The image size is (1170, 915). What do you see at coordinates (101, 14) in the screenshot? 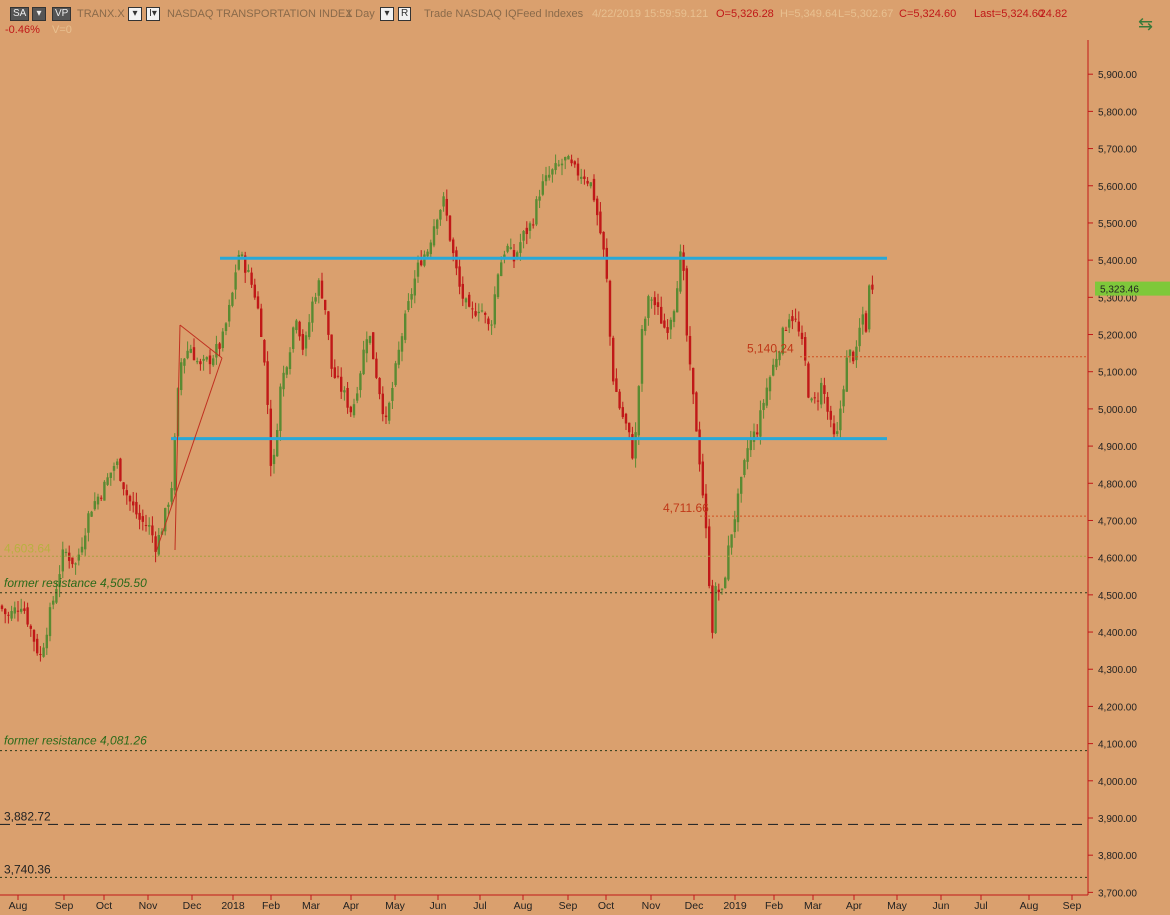
I see `symbol-label: TRANX.X` at bounding box center [101, 14].